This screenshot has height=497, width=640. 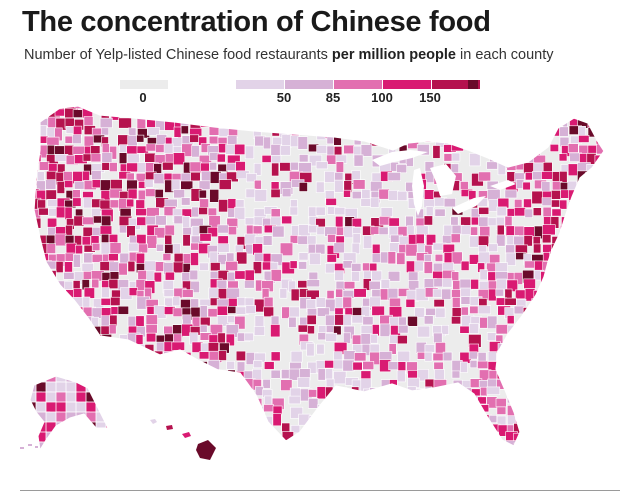 What do you see at coordinates (260, 84) in the screenshot?
I see `legend-swatch-bin1` at bounding box center [260, 84].